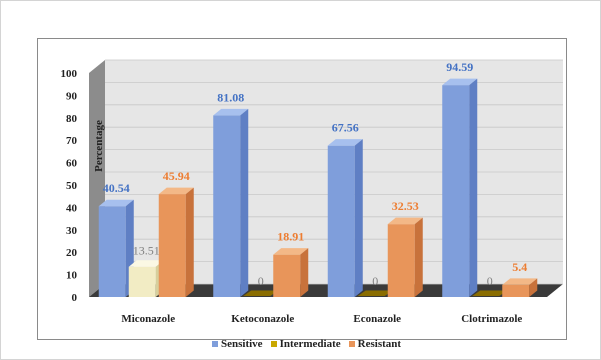 Image resolution: width=601 pixels, height=360 pixels. What do you see at coordinates (491, 319) in the screenshot?
I see `x-tick-label: Clotrimazole` at bounding box center [491, 319].